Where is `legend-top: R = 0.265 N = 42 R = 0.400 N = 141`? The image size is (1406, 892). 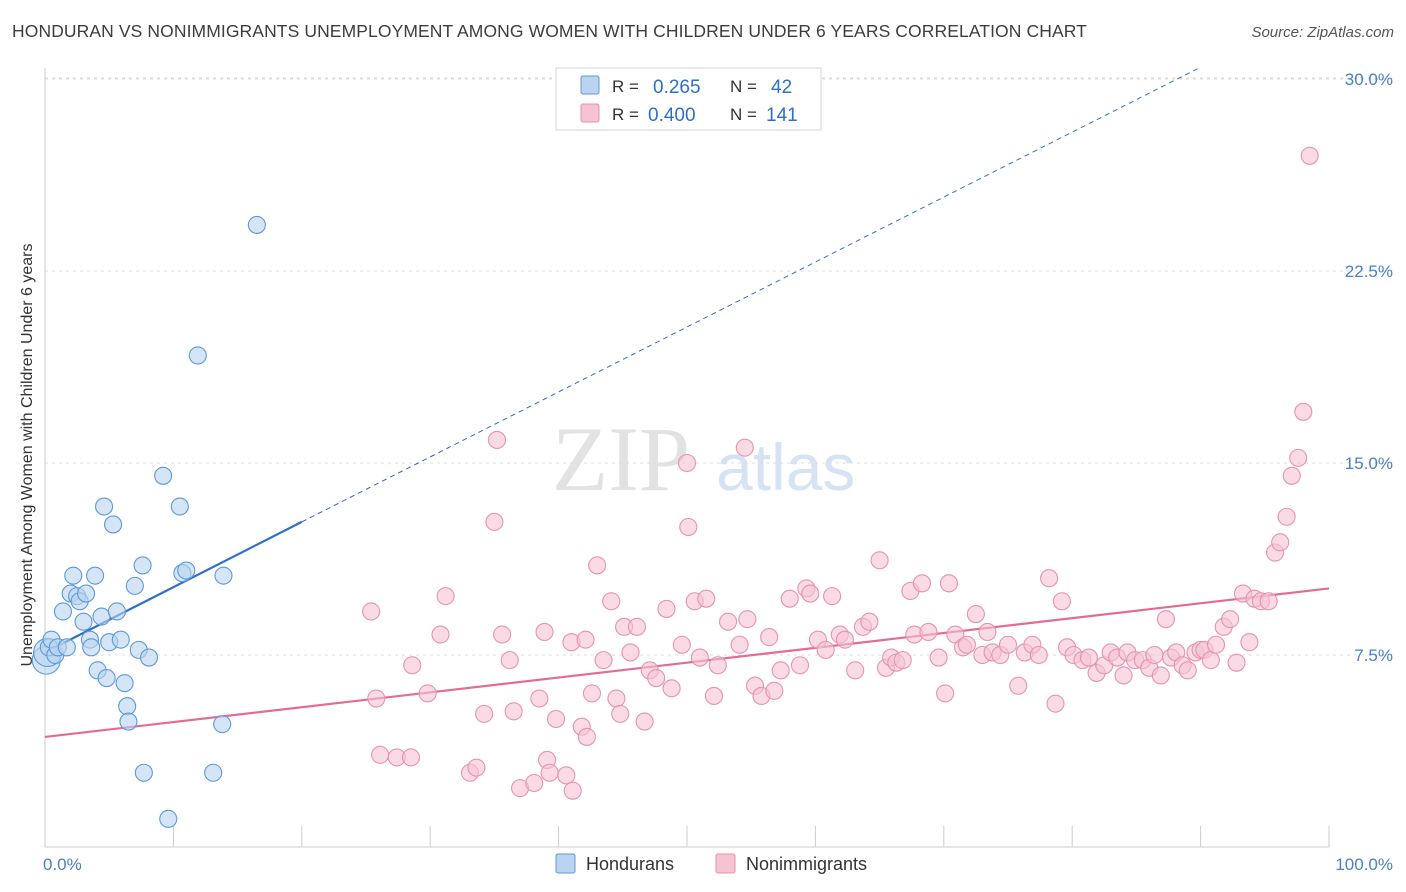 legend-top: R = 0.265 N = 42 R = 0.400 N = 141 is located at coordinates (688, 99).